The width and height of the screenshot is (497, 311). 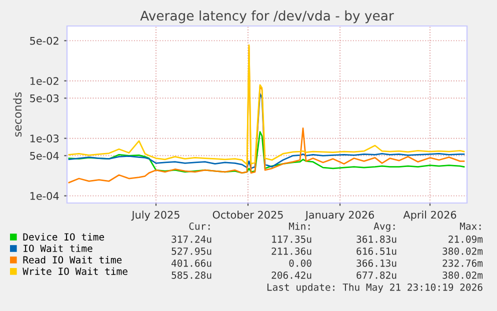 I want to click on y-tick-label: 5e-03, so click(x=44, y=98).